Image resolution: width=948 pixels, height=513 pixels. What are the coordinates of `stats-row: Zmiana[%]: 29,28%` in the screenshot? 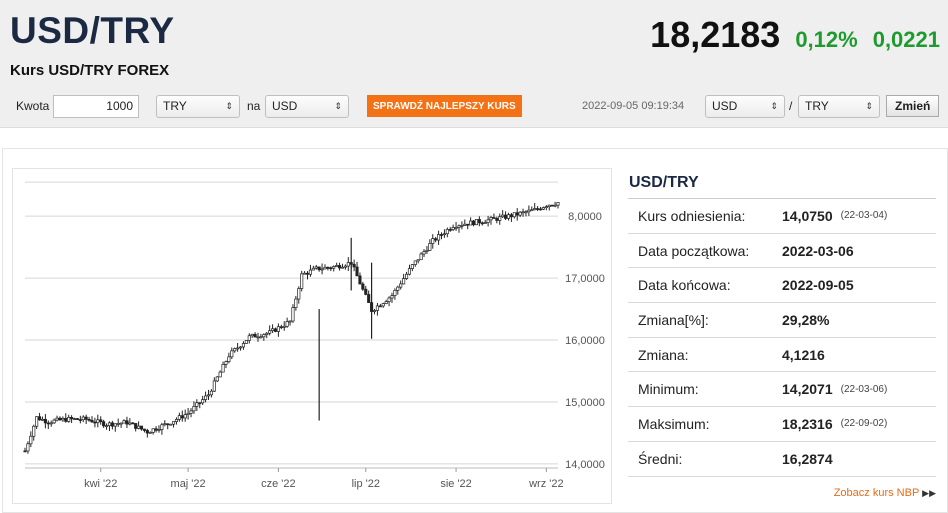 It's located at (782, 320).